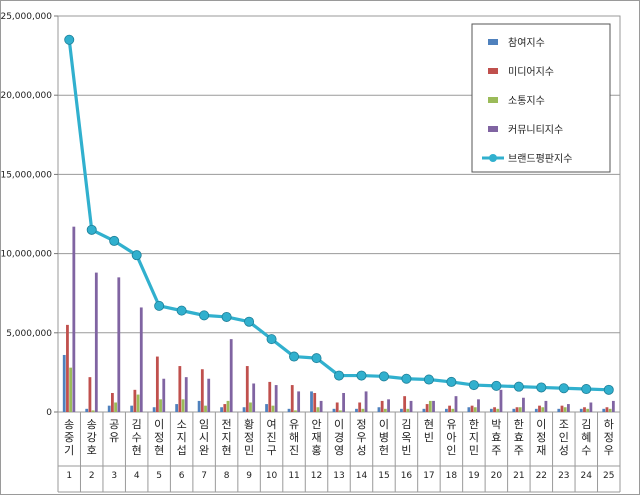 The width and height of the screenshot is (640, 499). Describe the element at coordinates (26, 96) in the screenshot. I see `y-tick-label: 20,000,000` at that location.